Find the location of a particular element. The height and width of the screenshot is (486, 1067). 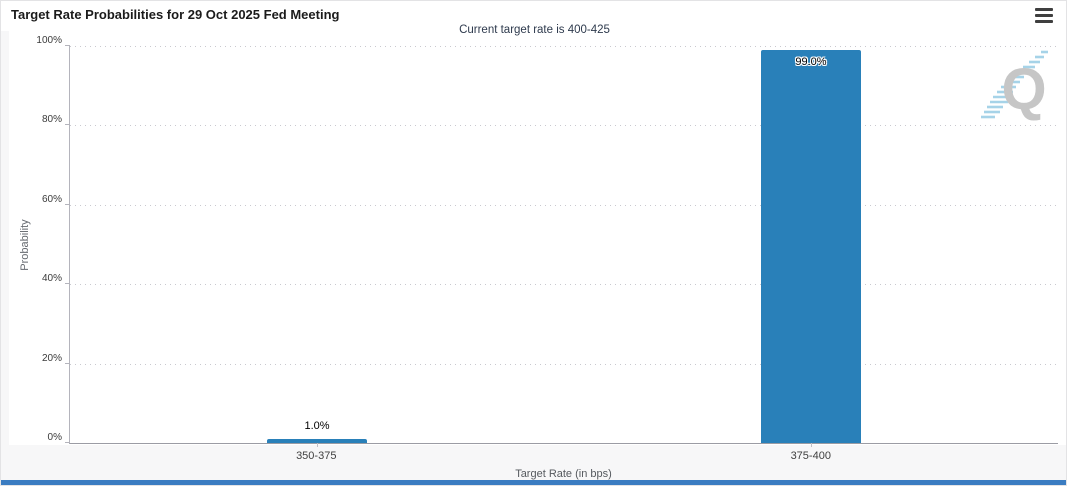

y-axis-title: Probability is located at coordinates (25, 245).